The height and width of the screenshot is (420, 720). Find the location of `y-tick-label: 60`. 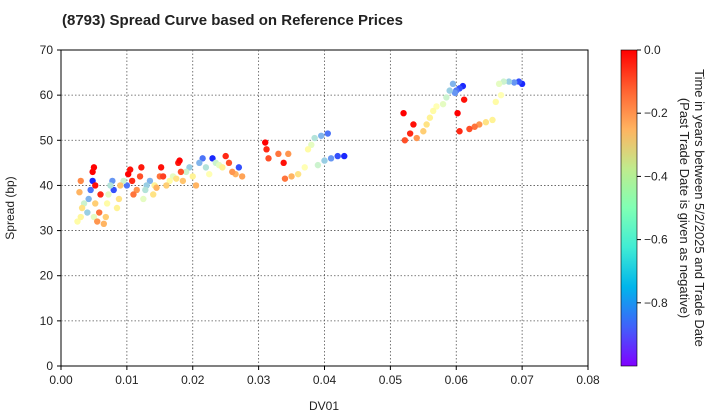

y-tick-label: 60 is located at coordinates (47, 95).